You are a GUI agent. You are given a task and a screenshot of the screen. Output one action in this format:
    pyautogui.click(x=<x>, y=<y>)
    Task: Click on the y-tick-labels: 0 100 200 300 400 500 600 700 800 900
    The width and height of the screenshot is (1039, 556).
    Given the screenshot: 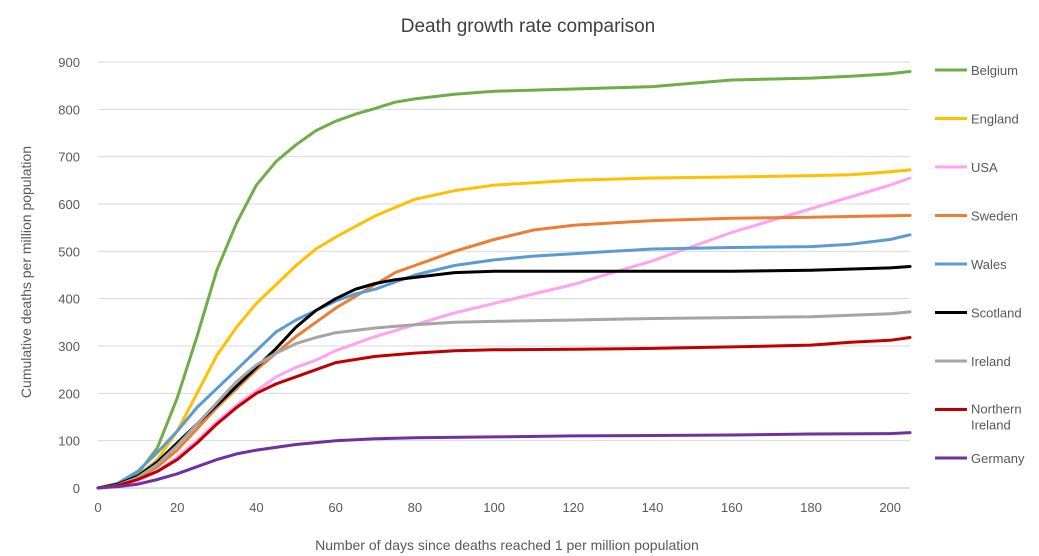 What is the action you would take?
    pyautogui.click(x=69, y=275)
    